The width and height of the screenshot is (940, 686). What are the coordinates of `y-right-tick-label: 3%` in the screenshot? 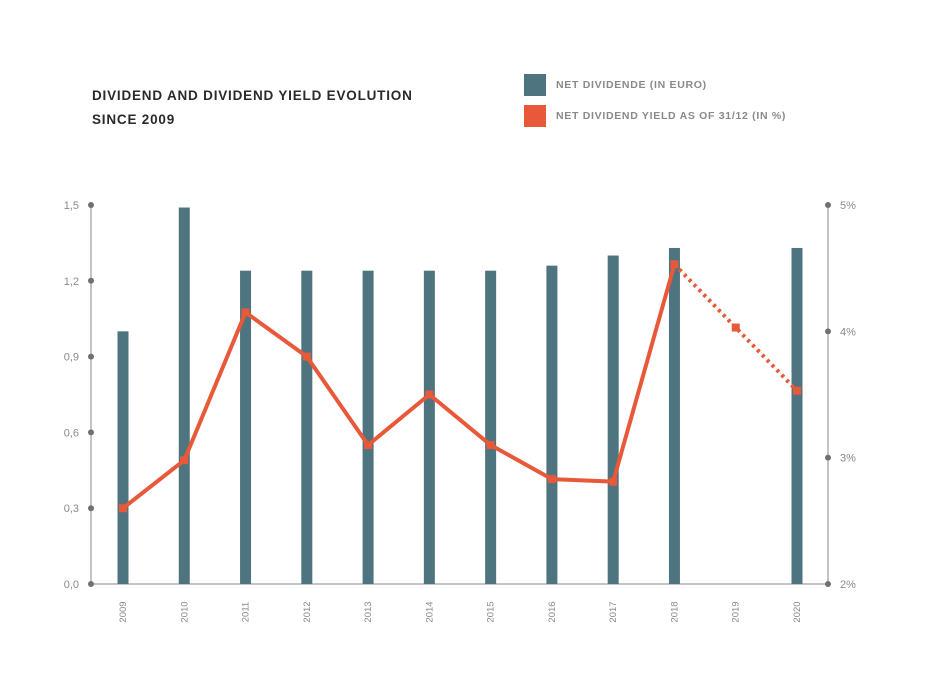 It's located at (848, 459).